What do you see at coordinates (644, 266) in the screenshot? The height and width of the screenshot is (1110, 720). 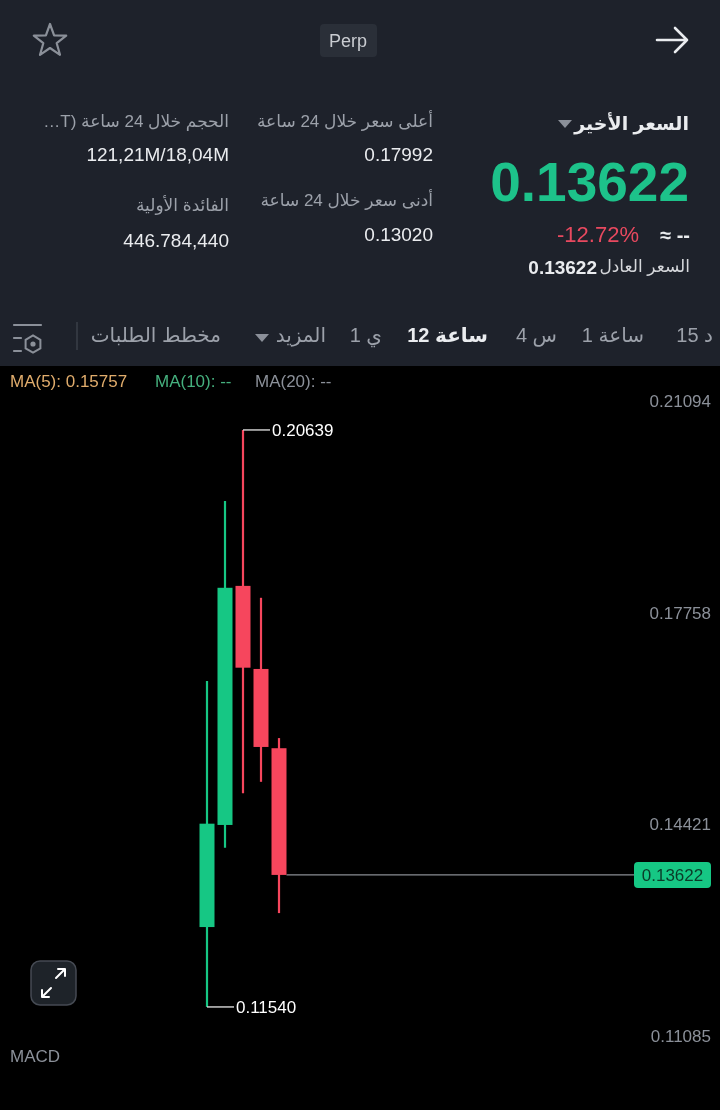 I see `text: السعر العادل` at bounding box center [644, 266].